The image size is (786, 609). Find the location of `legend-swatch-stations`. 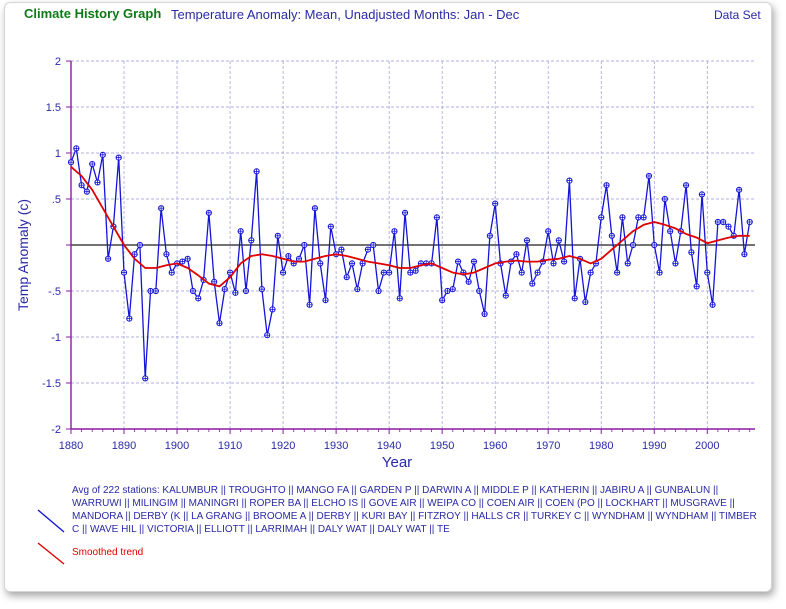

legend-swatch-stations is located at coordinates (51, 521).